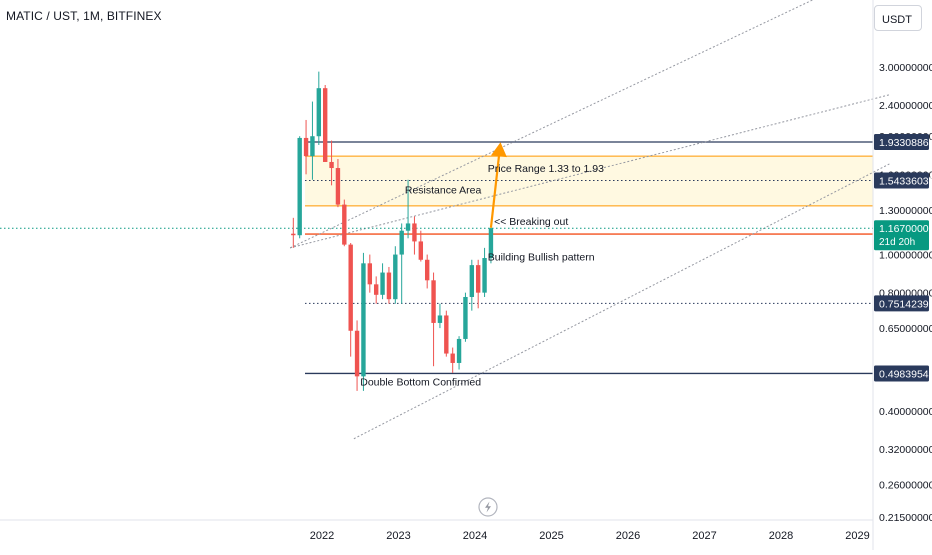 The image size is (932, 555). I want to click on x-tick-label: 2028, so click(781, 536).